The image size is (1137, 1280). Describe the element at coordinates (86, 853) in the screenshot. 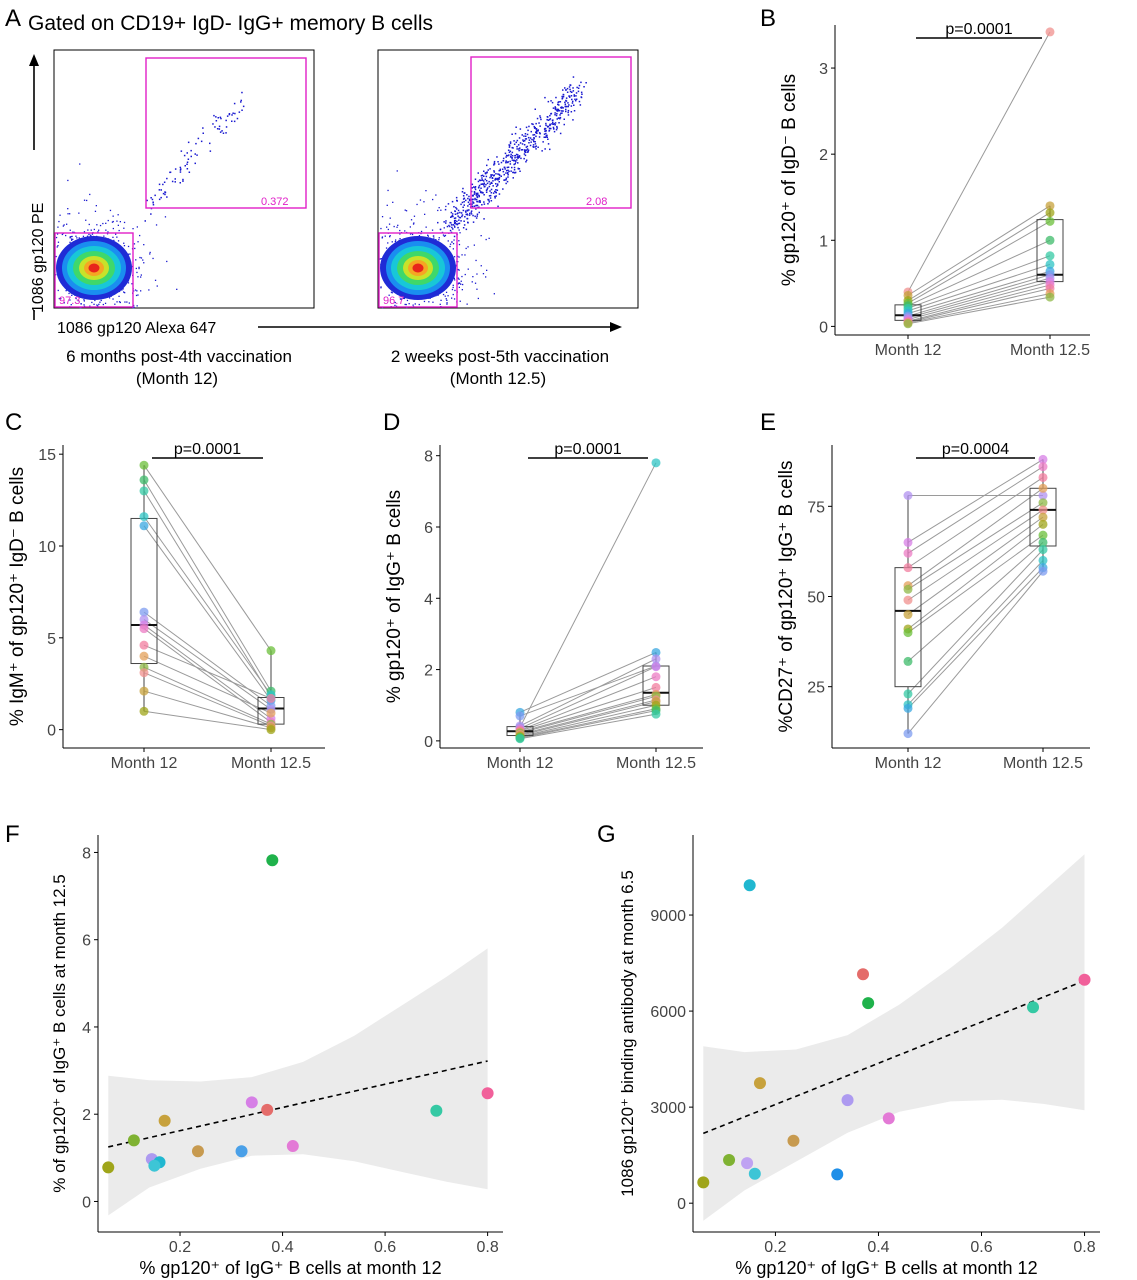

I see `y-tick-label: 8` at that location.